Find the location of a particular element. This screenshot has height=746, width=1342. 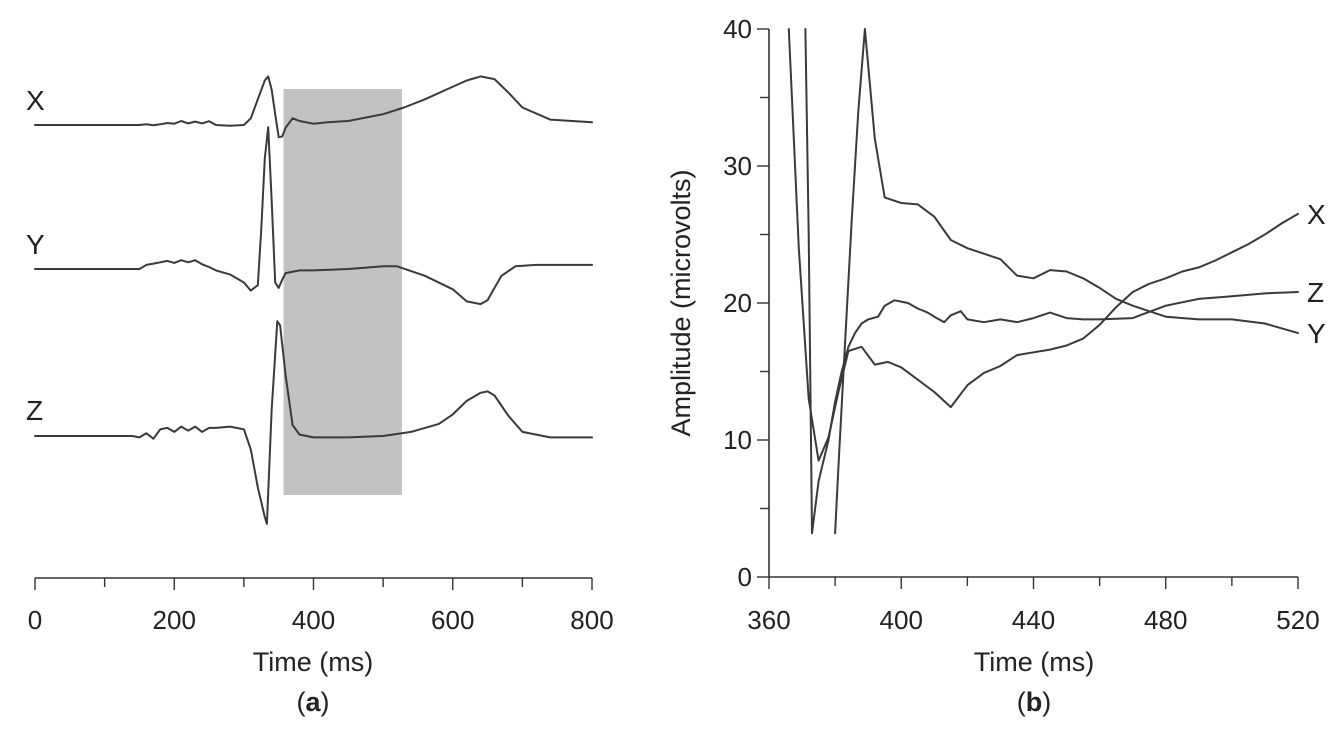

panel-b-x-axis-title: Time (ms) is located at coordinates (1034, 662).